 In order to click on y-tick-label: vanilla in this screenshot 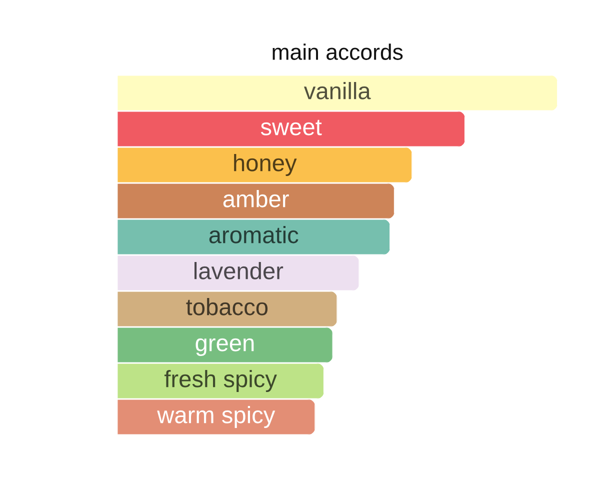, I will do `click(337, 91)`.